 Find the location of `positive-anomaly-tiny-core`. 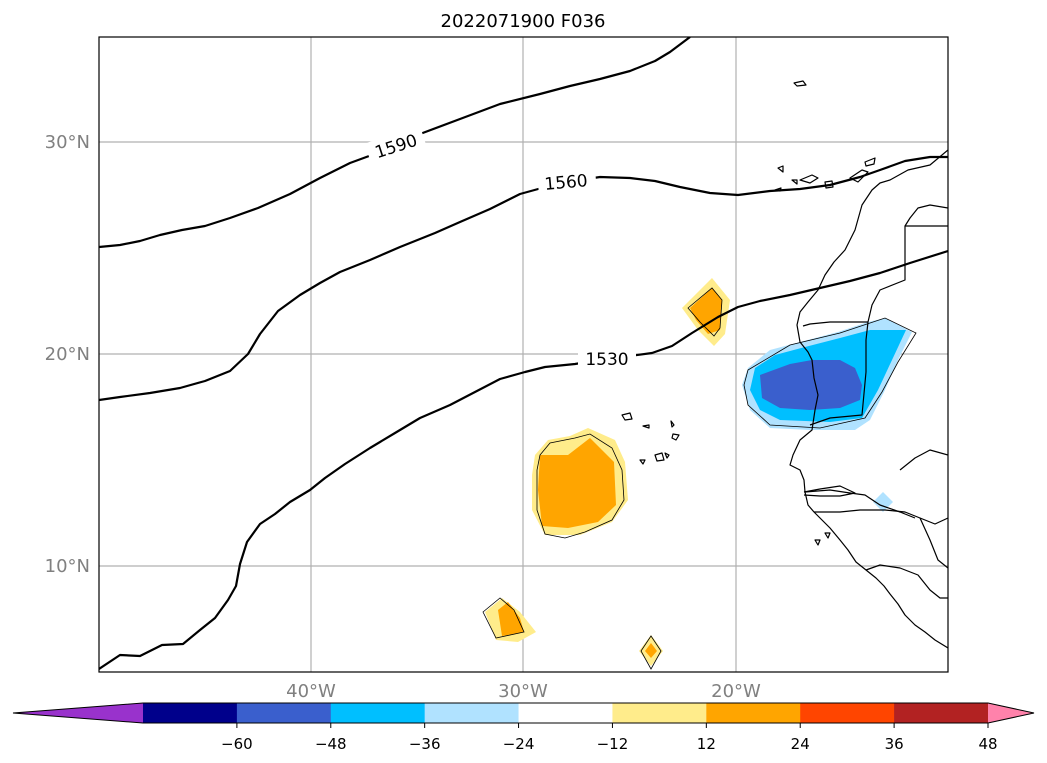

positive-anomaly-tiny-core is located at coordinates (651, 650).